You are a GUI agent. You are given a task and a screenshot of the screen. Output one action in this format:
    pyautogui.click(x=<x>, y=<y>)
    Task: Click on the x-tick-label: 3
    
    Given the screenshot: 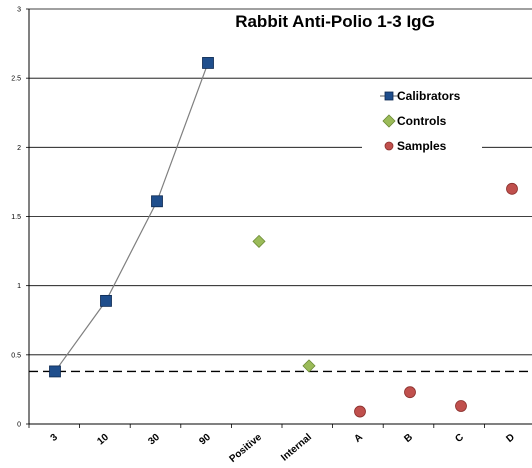 What is the action you would take?
    pyautogui.click(x=55, y=438)
    